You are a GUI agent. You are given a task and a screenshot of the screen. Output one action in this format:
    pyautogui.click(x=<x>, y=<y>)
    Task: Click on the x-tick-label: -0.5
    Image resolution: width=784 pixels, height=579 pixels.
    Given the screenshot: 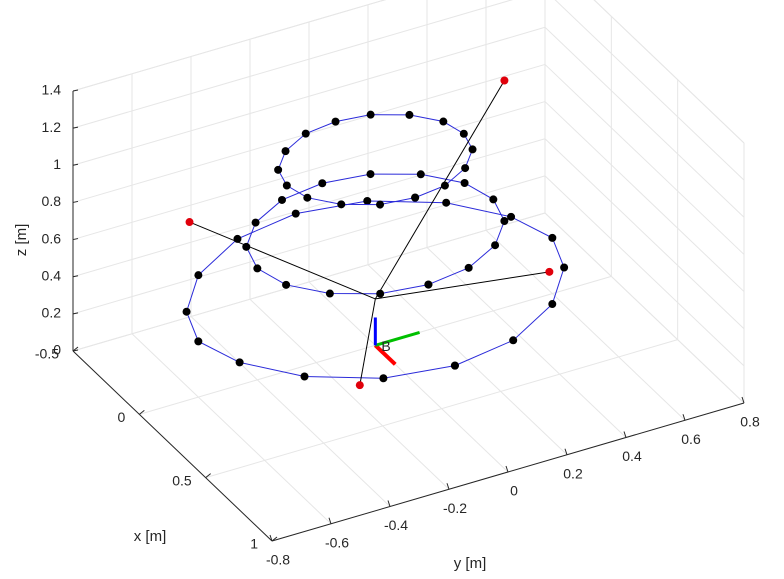 What is the action you would take?
    pyautogui.click(x=47, y=354)
    